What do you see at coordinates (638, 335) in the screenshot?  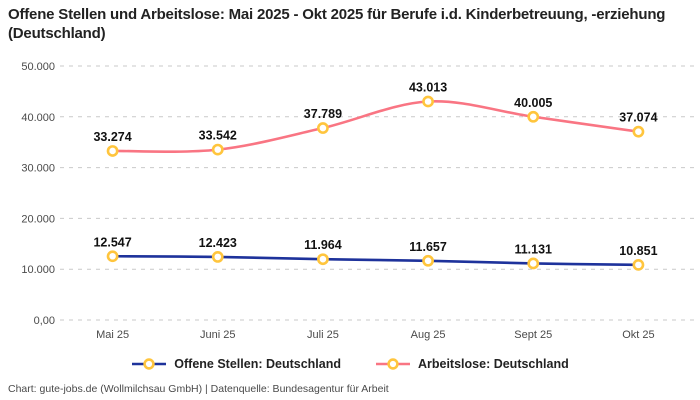 I see `x-tick-label: Okt 25` at bounding box center [638, 335].